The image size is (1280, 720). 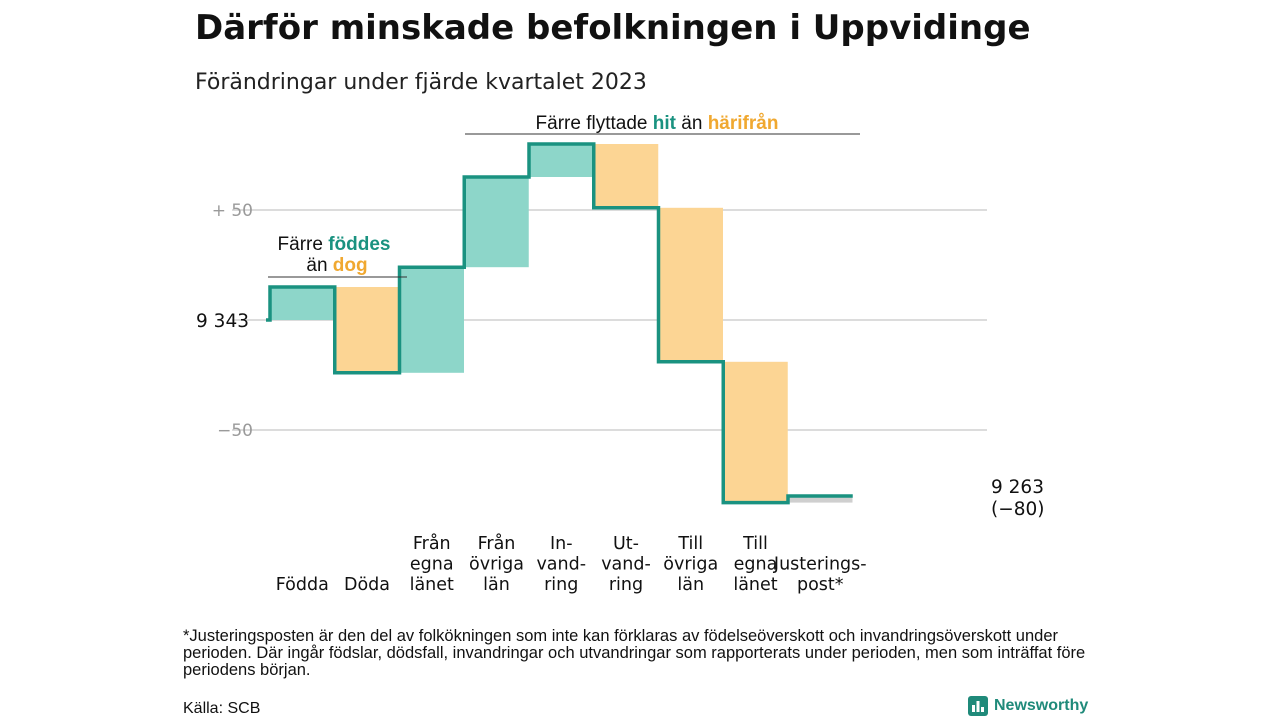 What do you see at coordinates (690, 564) in the screenshot?
I see `category-label: Till övriga län` at bounding box center [690, 564].